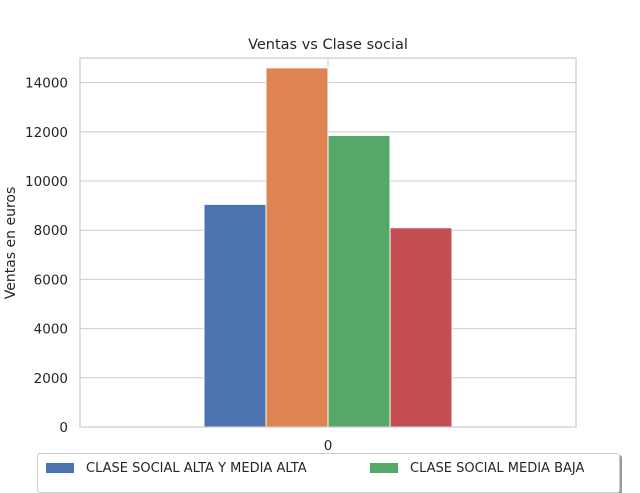 This screenshot has width=640, height=493. I want to click on y-tick-label: 10000, so click(46, 182).